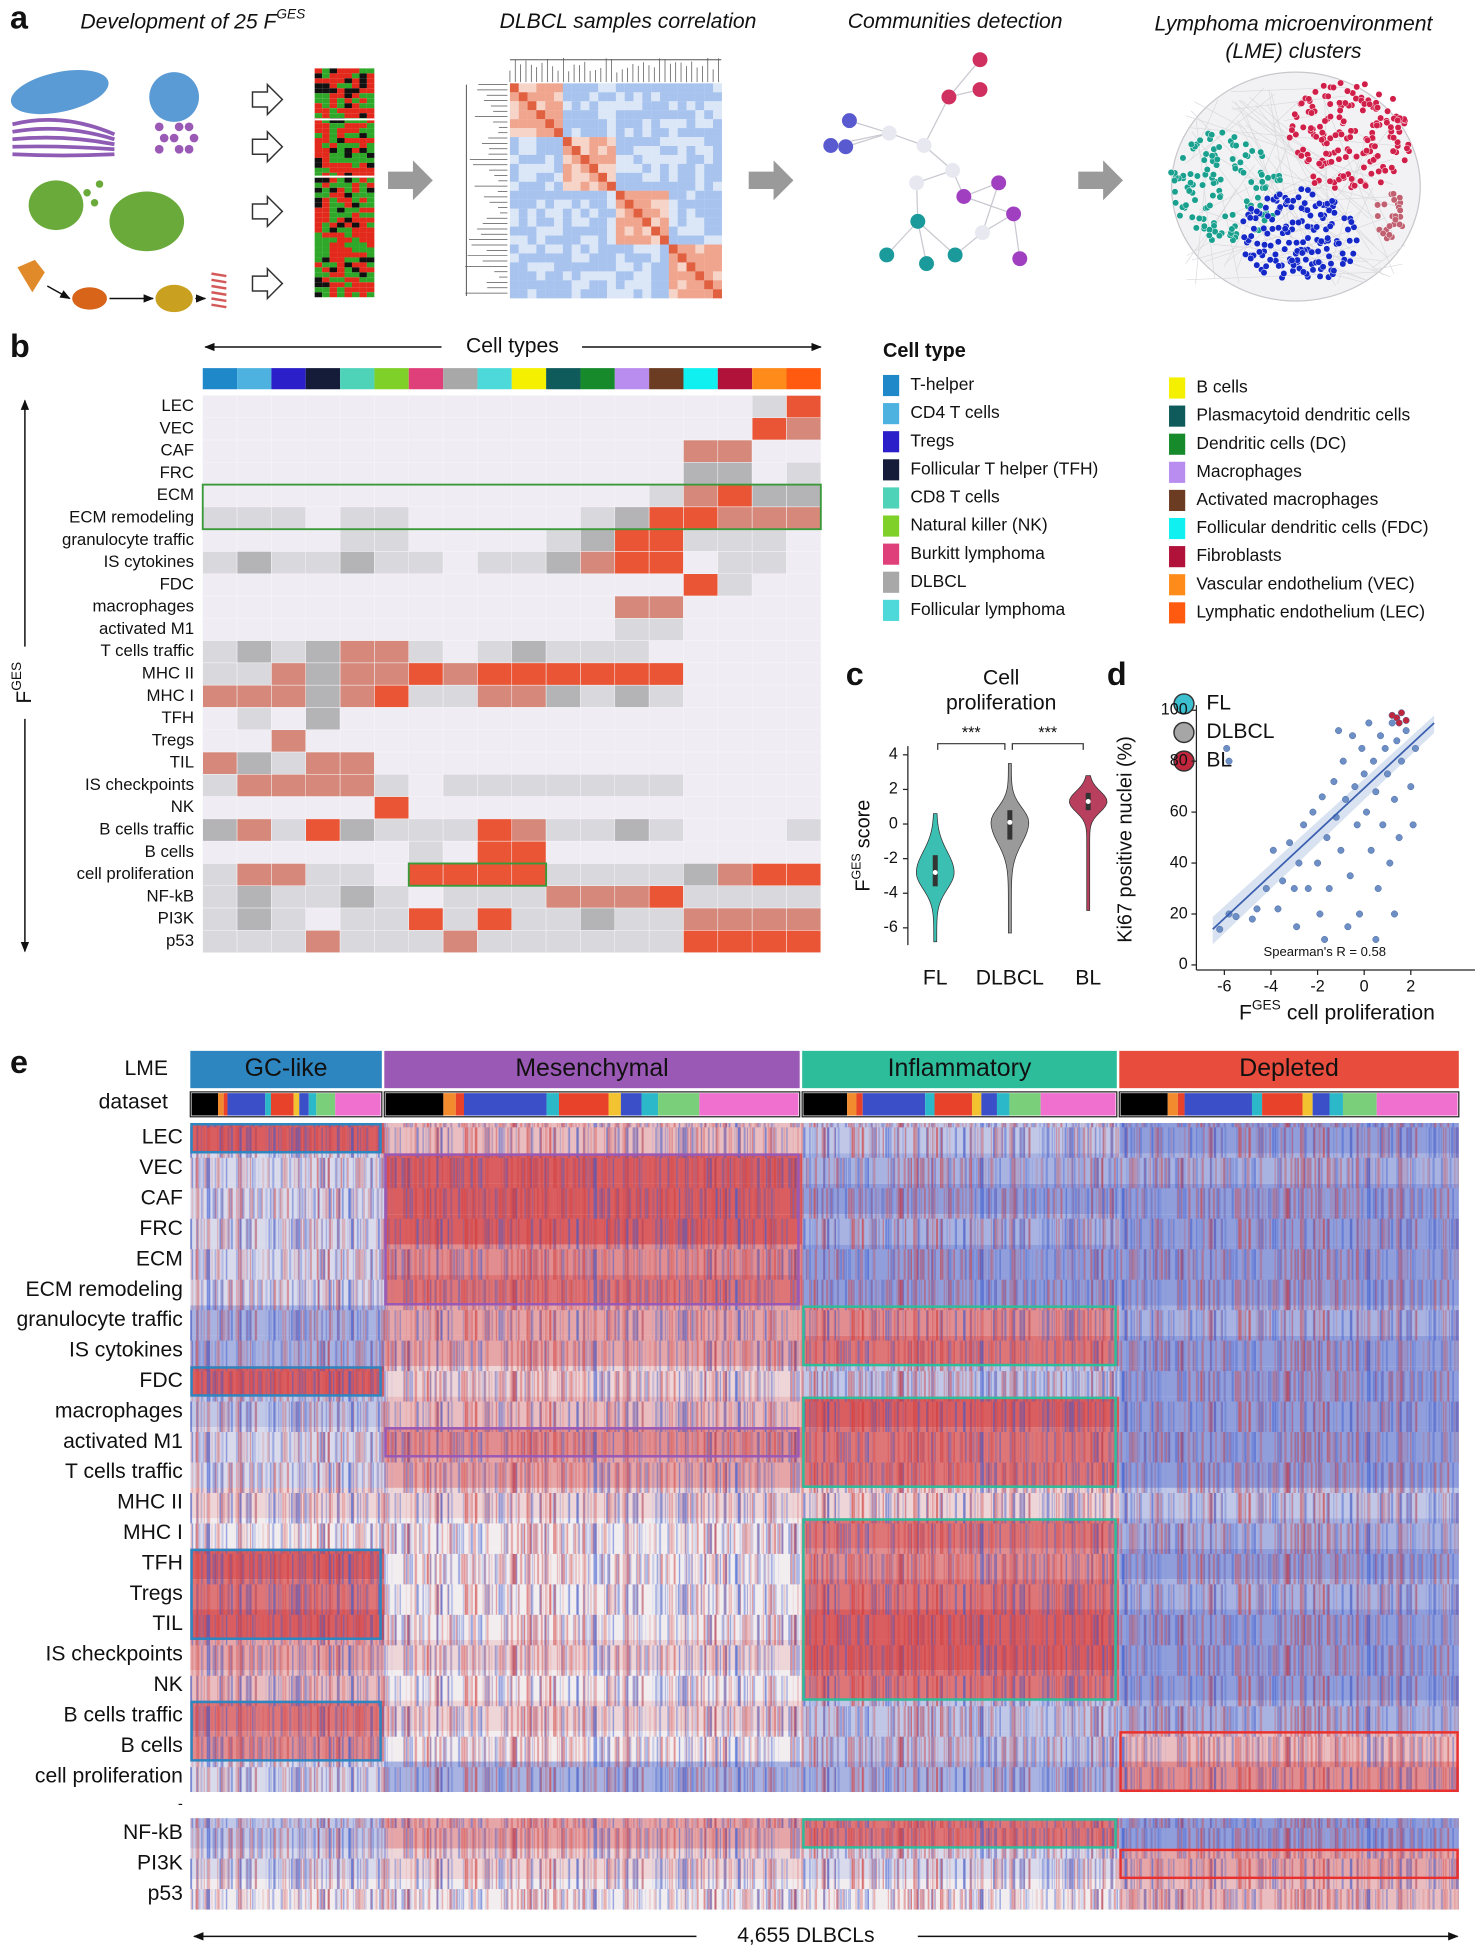  I want to click on network-edge, so click(936, 121).